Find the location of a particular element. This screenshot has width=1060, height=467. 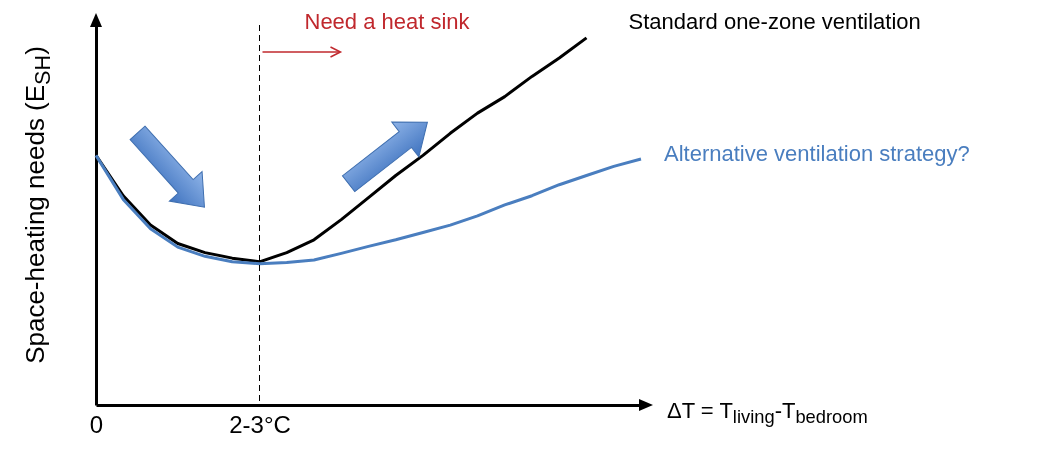

x-axis-title: ΔT = T$_{living}$-T$_{bedroom}$ is located at coordinates (767, 413).